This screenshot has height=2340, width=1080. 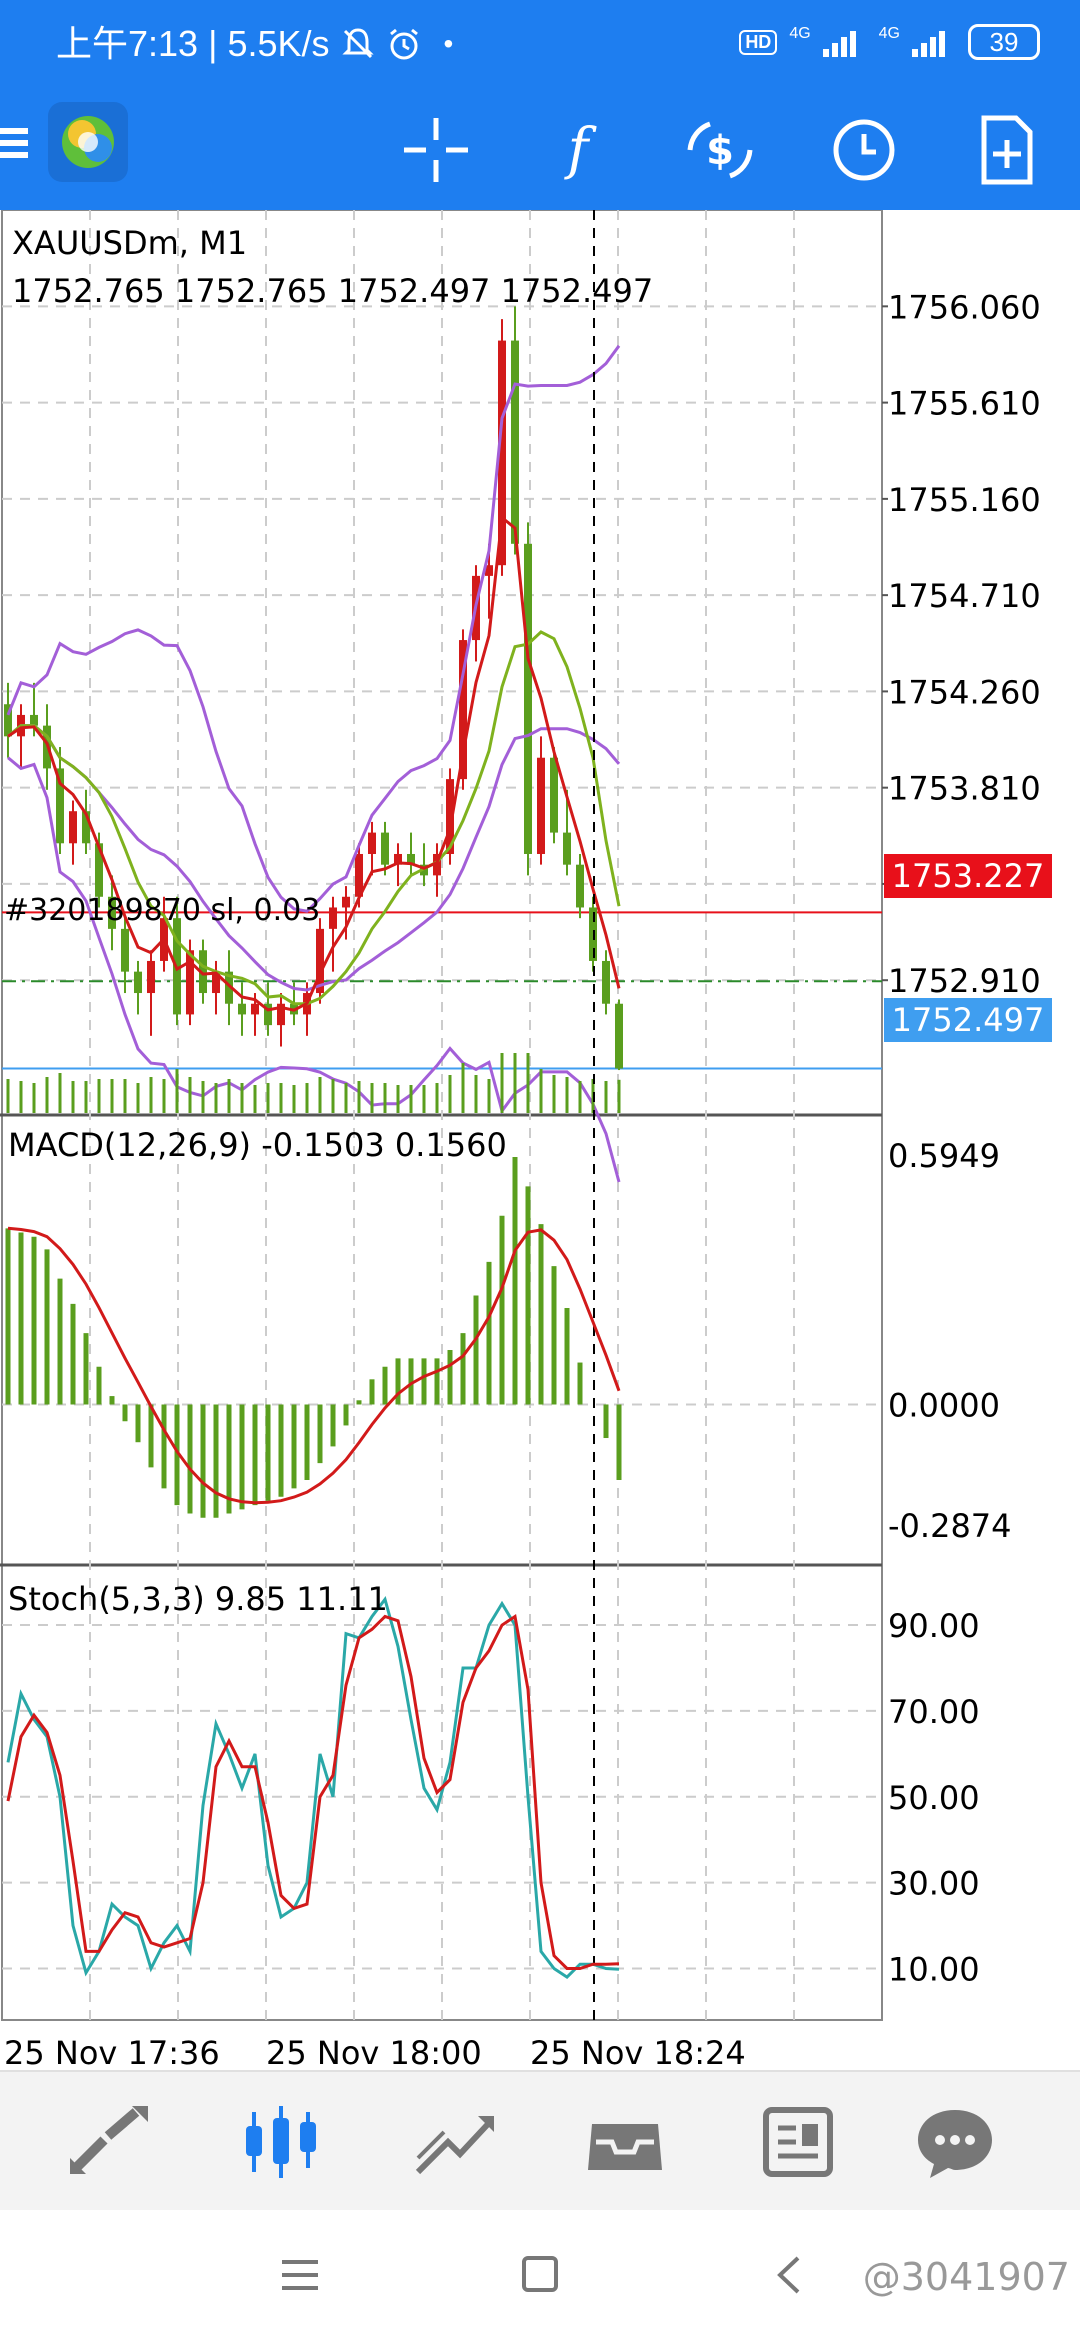 I want to click on ohlc-label: 1752.765 1752.765 1752.497 1752.497, so click(x=332, y=291).